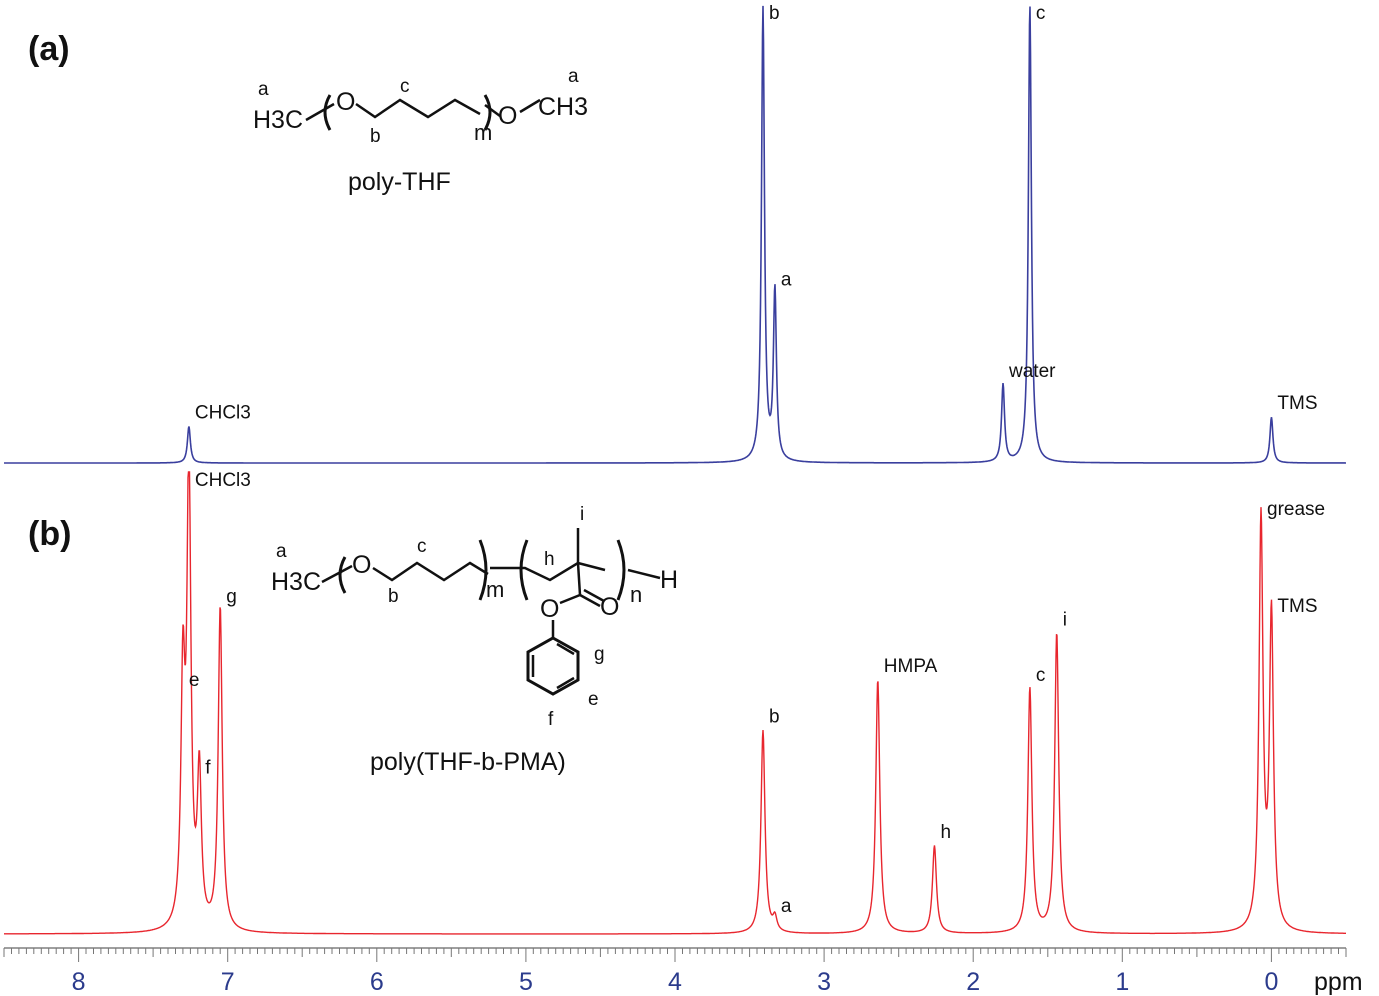 The width and height of the screenshot is (1379, 996). I want to click on struct-b-end-bond, so click(644, 574).